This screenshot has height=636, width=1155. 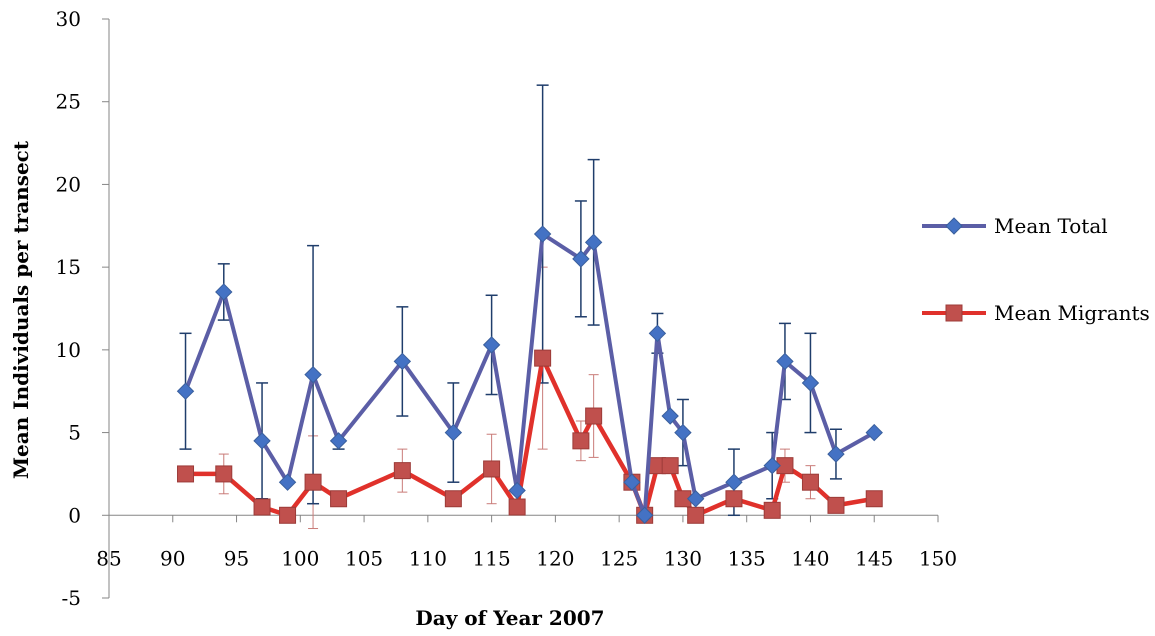 What do you see at coordinates (619, 558) in the screenshot?
I see `x-tick-label: 125` at bounding box center [619, 558].